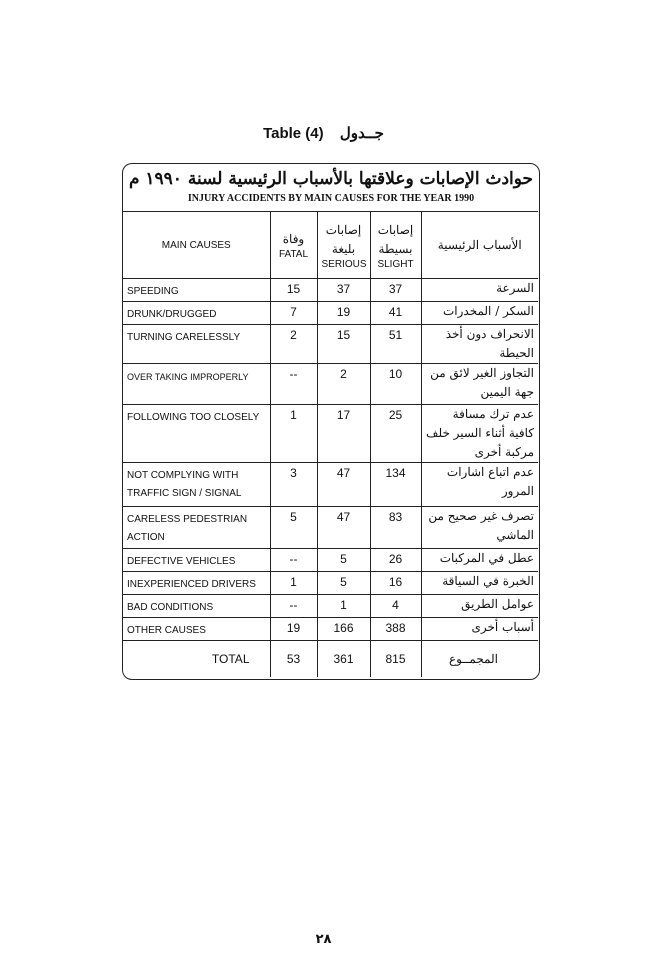 The height and width of the screenshot is (973, 647). Describe the element at coordinates (479, 290) in the screenshot. I see `cause-ar-cell: السرعة` at that location.